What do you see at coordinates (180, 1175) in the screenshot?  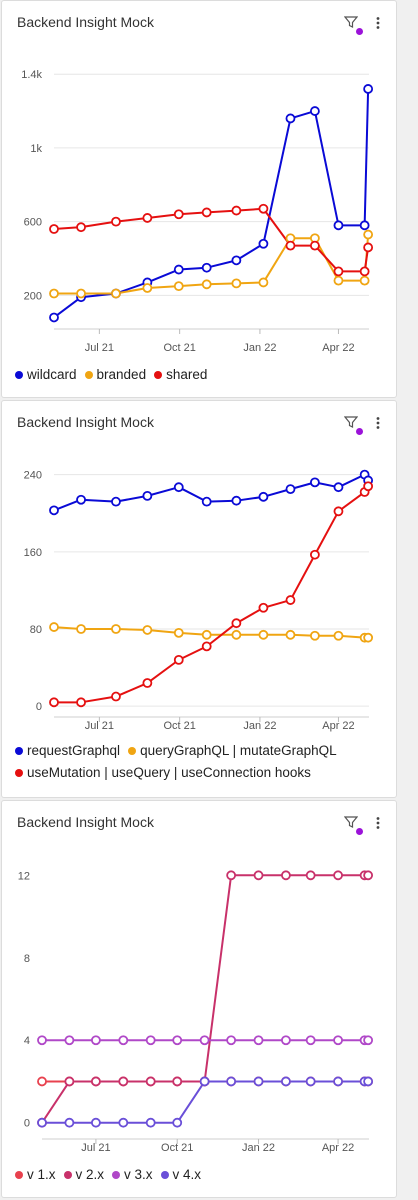 I see `legend-item: v 4.x` at bounding box center [180, 1175].